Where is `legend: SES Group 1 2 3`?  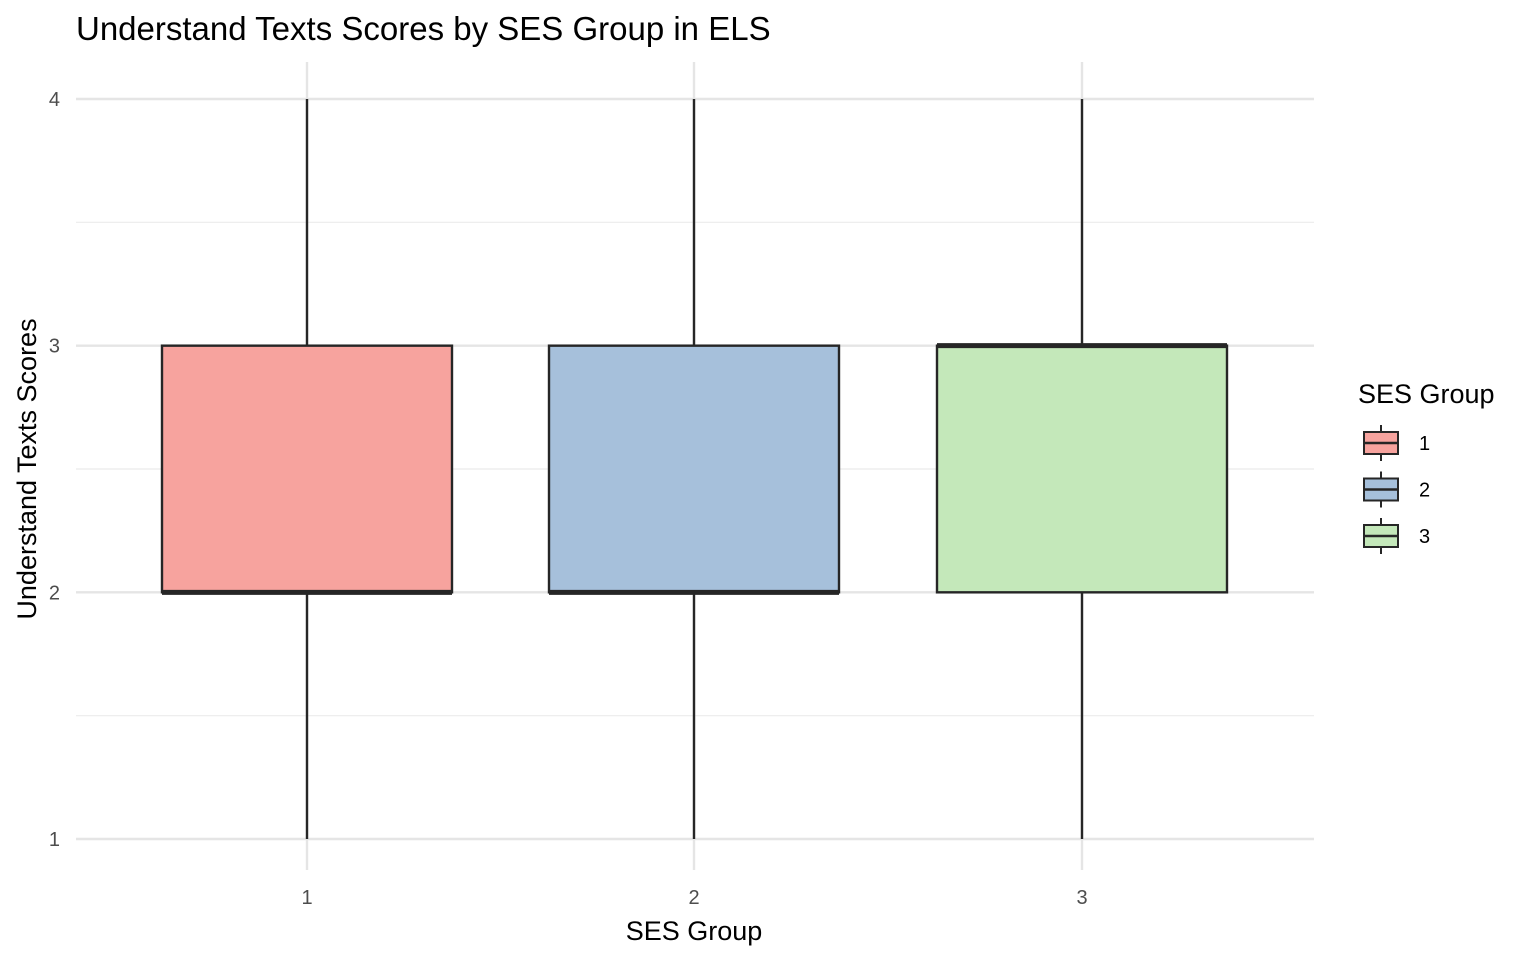 legend: SES Group 1 2 3 is located at coordinates (1426, 466).